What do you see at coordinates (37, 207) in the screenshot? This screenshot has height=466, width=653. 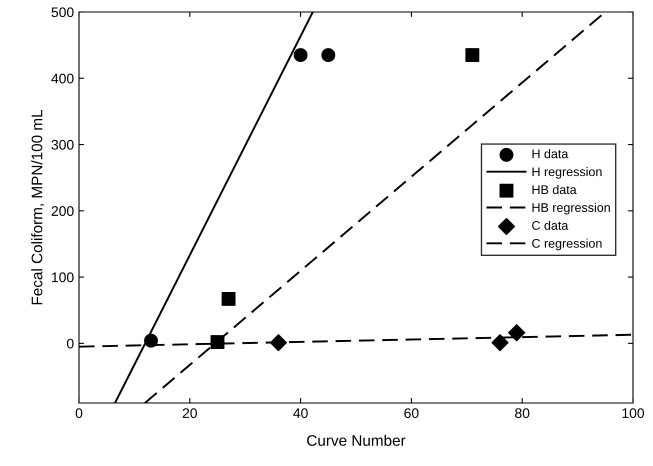 I see `y-axis-title: Fecal Coliform, MPN/100 mL` at bounding box center [37, 207].